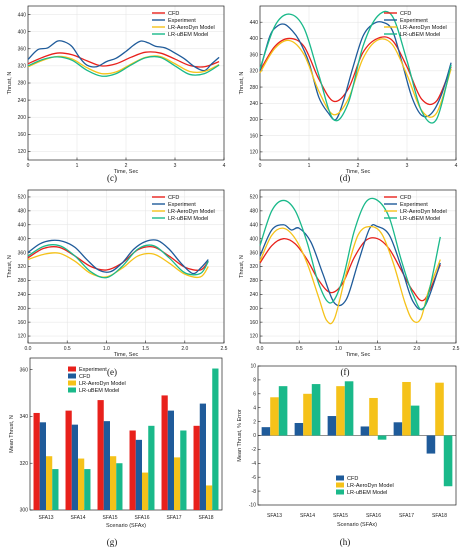 This screenshot has height=550, width=464. I want to click on y-tick-label: 360, so click(22, 253).